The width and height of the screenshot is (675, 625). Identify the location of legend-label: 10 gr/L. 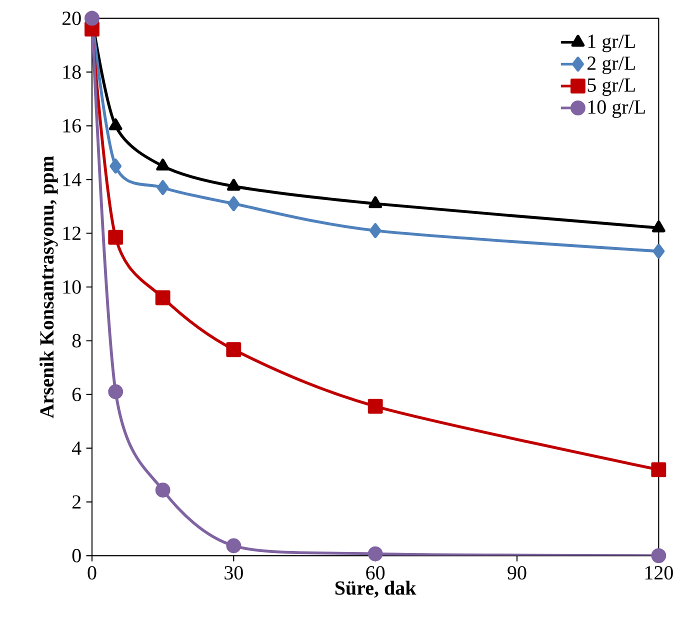
(616, 109).